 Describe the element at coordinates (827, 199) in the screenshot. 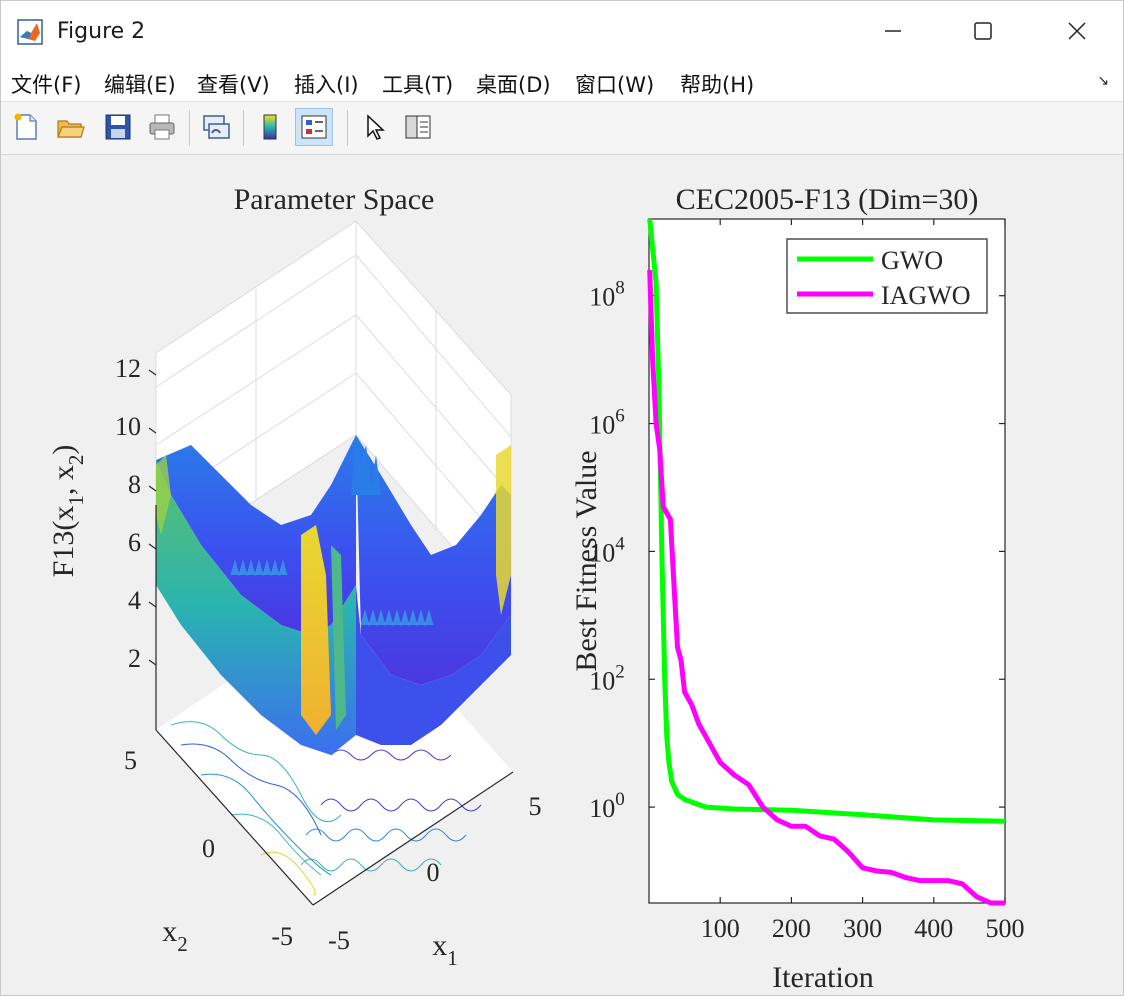

I see `chart-title: CEC2005-F13 (Dim=30)` at that location.